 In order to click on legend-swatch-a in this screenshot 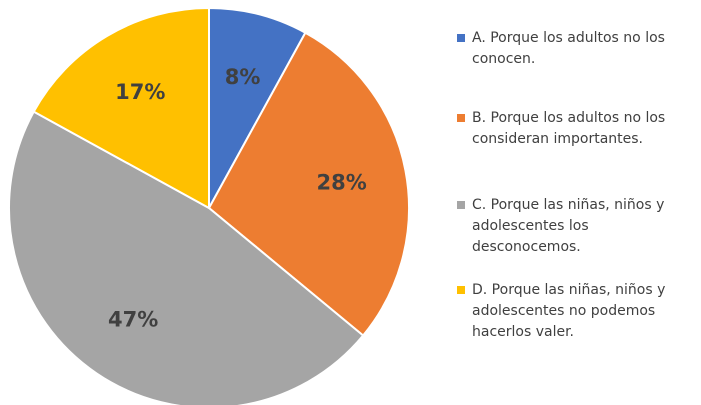, I will do `click(461, 38)`.